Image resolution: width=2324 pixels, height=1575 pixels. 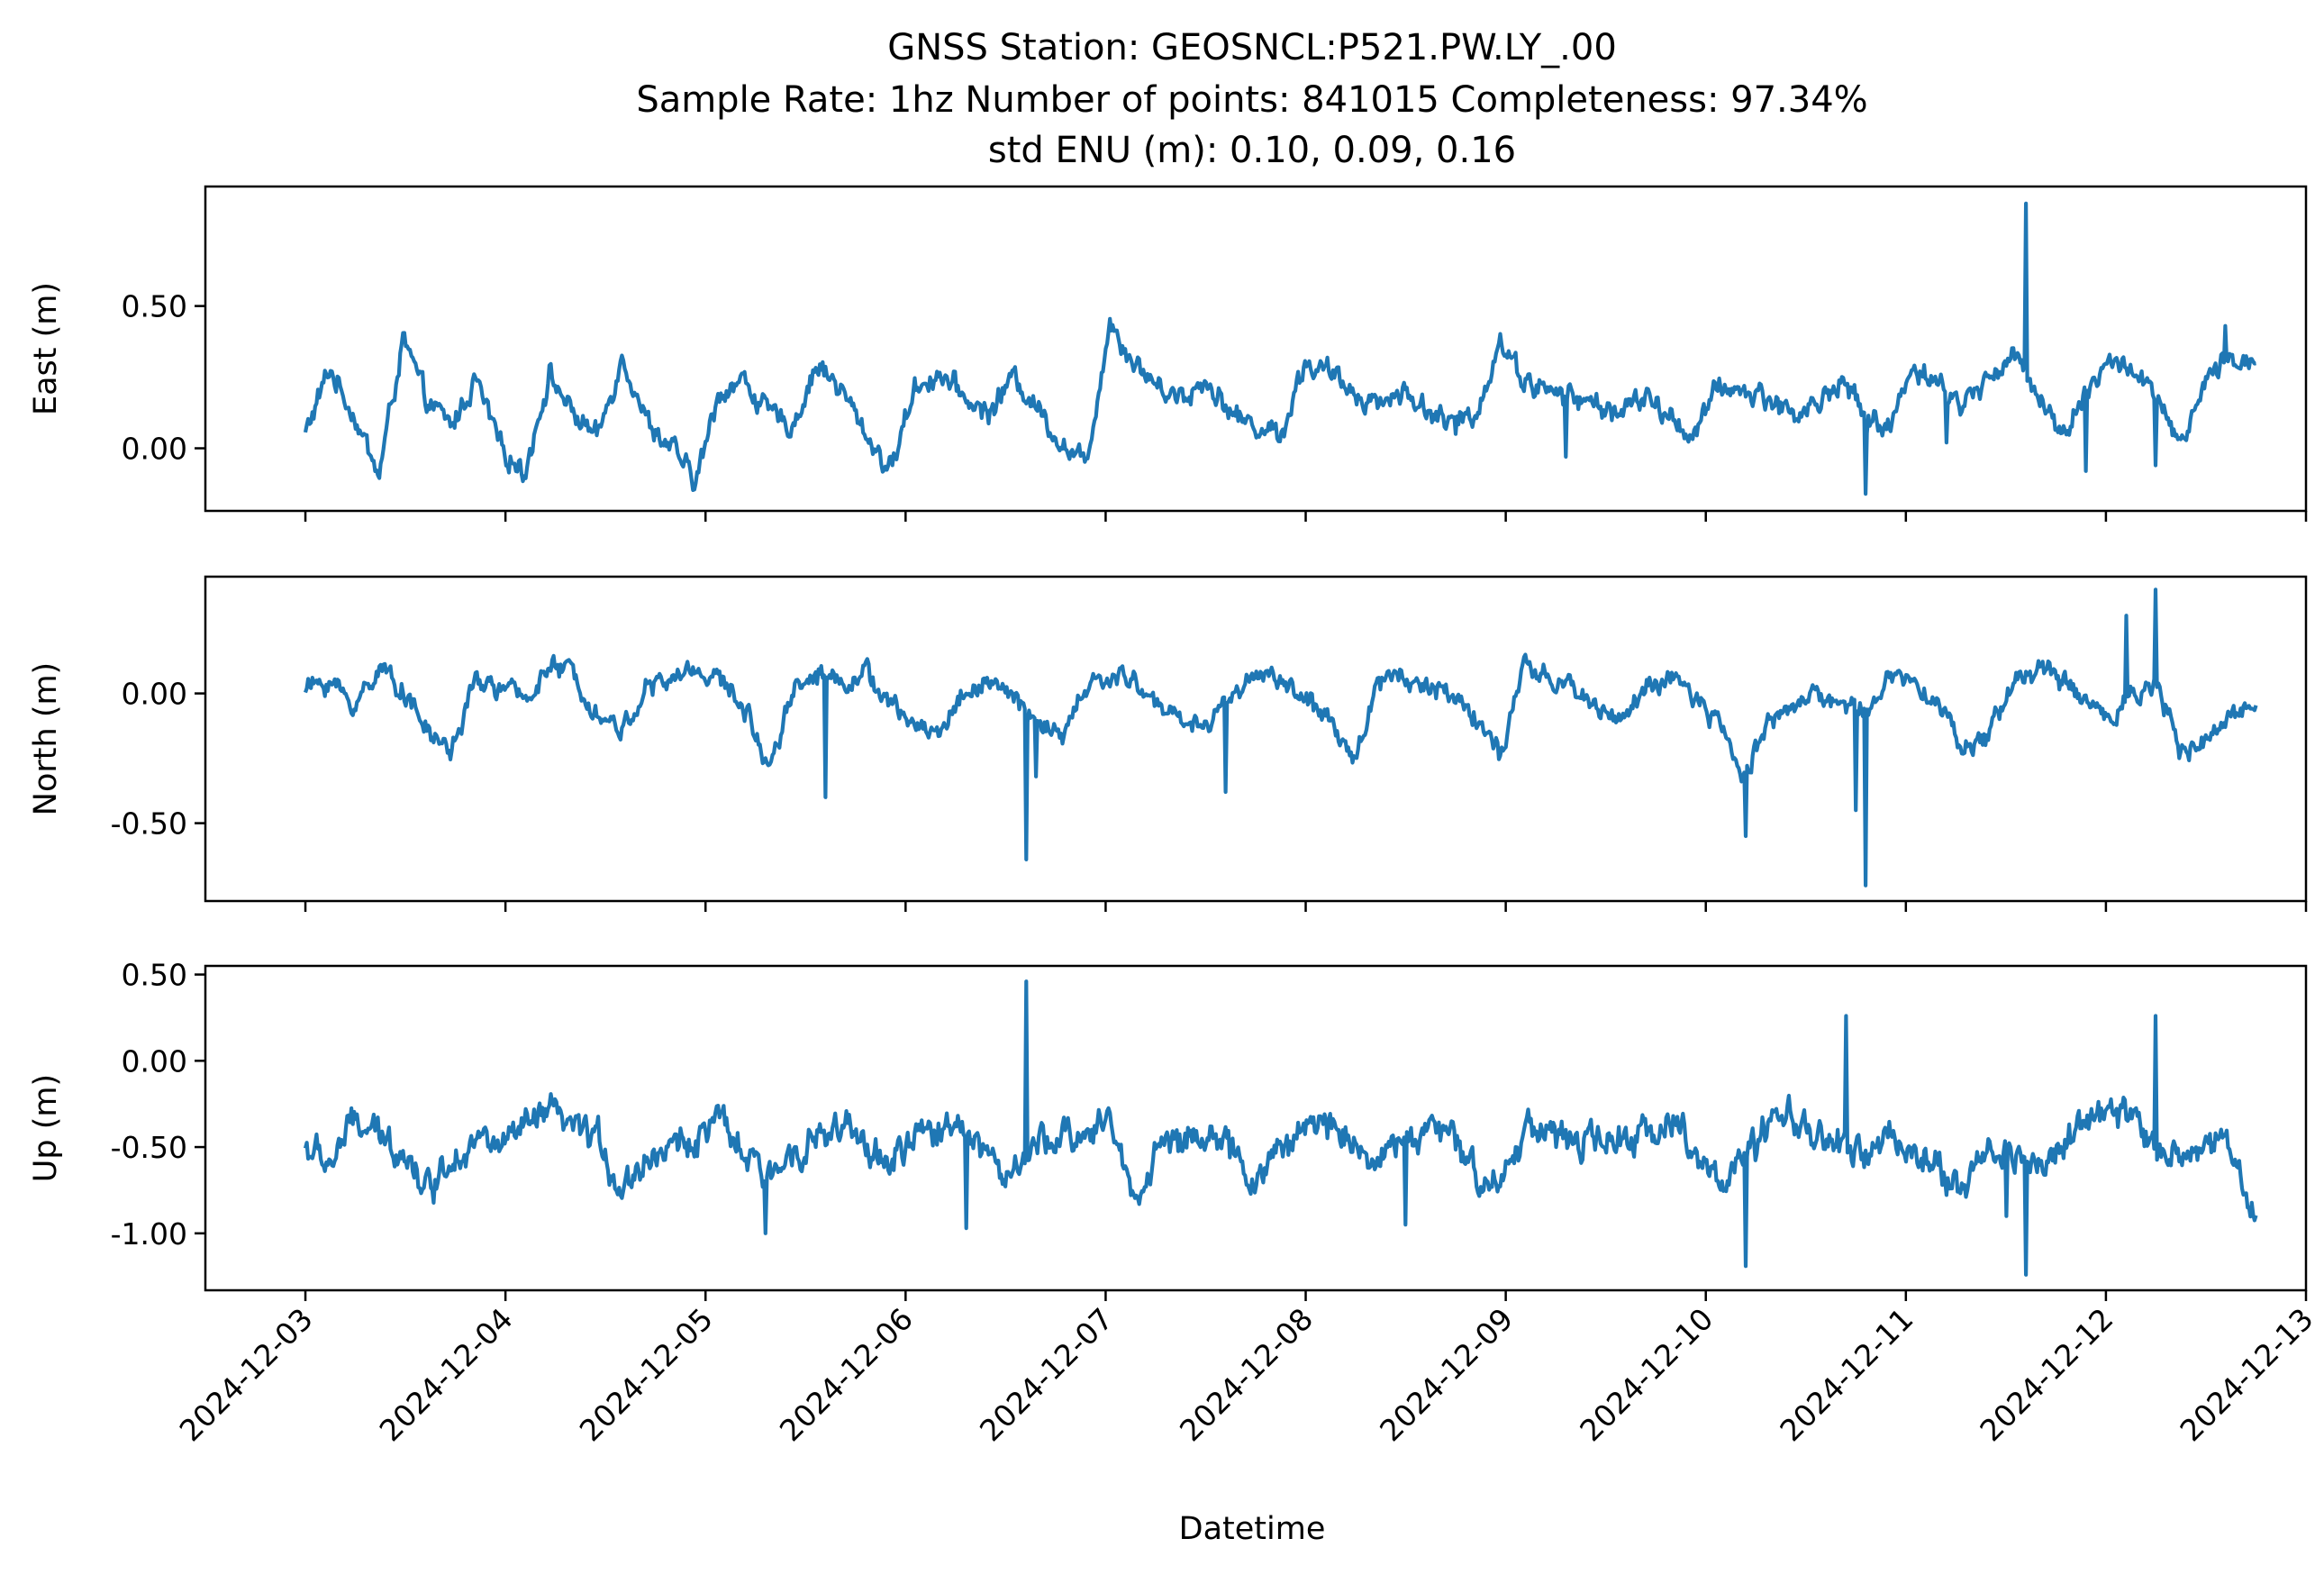 I want to click on chart-title-line-3: std ENU (m): 0.10, 0.09, 0.16, so click(x=1252, y=150).